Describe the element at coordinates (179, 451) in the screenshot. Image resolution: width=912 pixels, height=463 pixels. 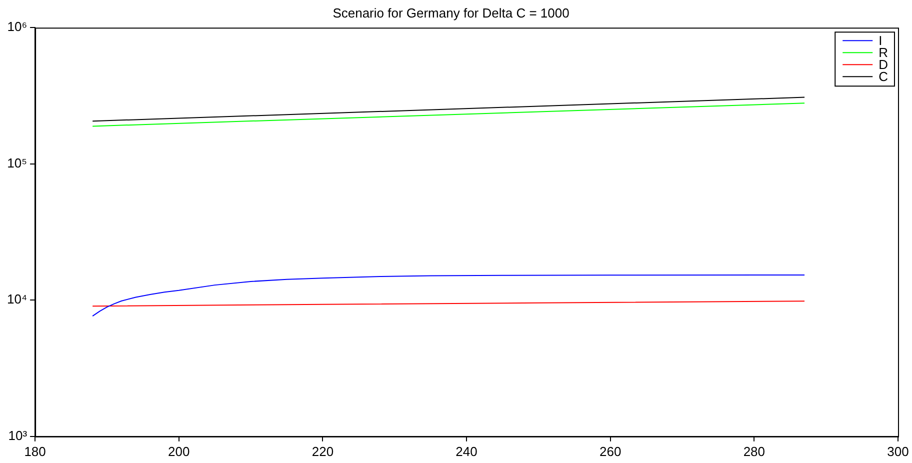
I see `x-tick-label: 200` at that location.